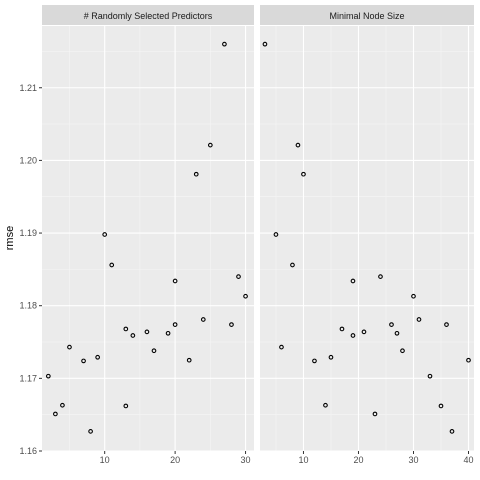  What do you see at coordinates (28, 233) in the screenshot?
I see `y-tick-label: 1.19` at bounding box center [28, 233].